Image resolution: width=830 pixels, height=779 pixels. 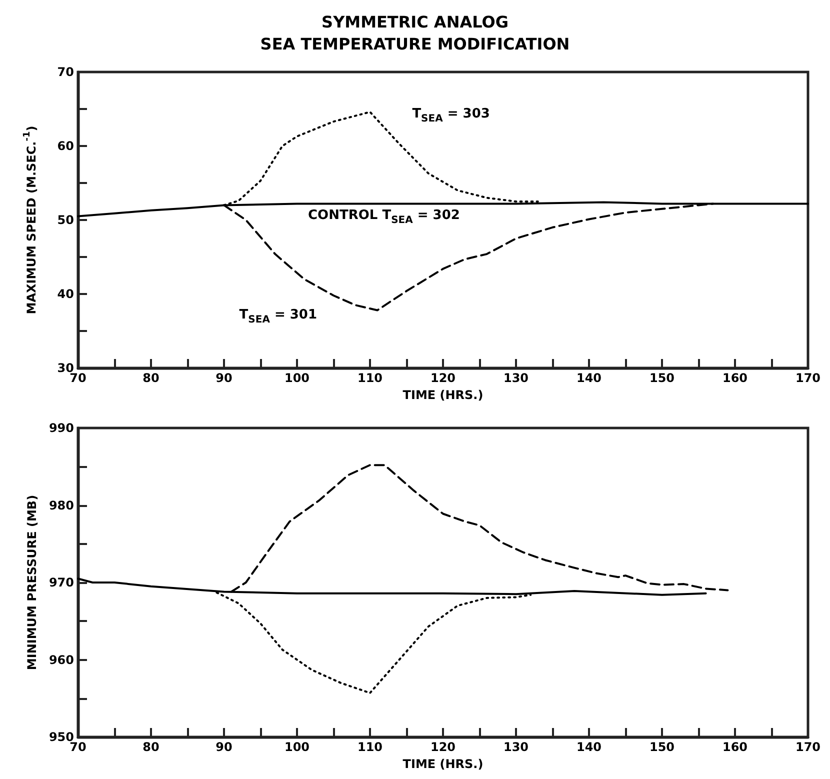 I want to click on chart-title: SYMMETRIC ANALOG SEA TEMPERATURE MODIFICATION, so click(x=415, y=33).